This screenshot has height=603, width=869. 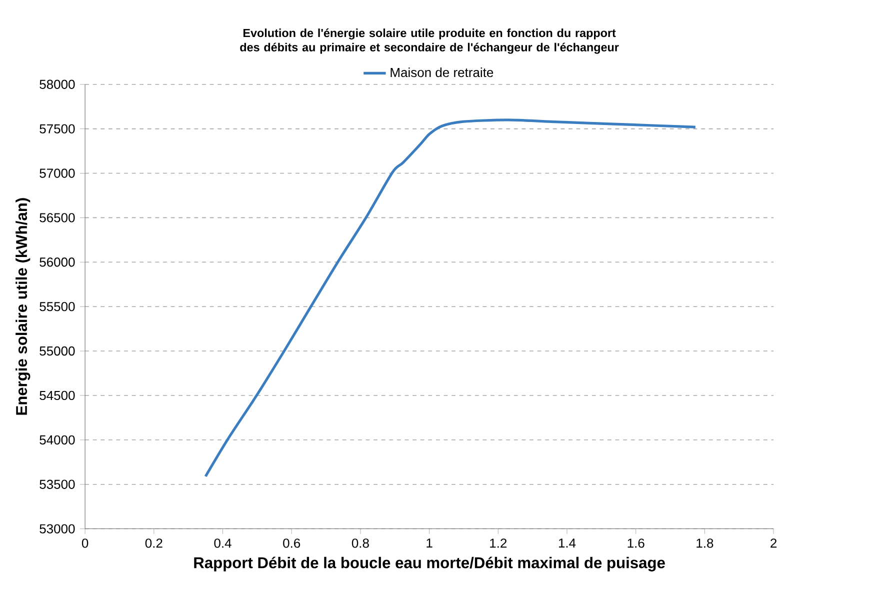 What do you see at coordinates (636, 543) in the screenshot?
I see `x-tick-label: 1.6` at bounding box center [636, 543].